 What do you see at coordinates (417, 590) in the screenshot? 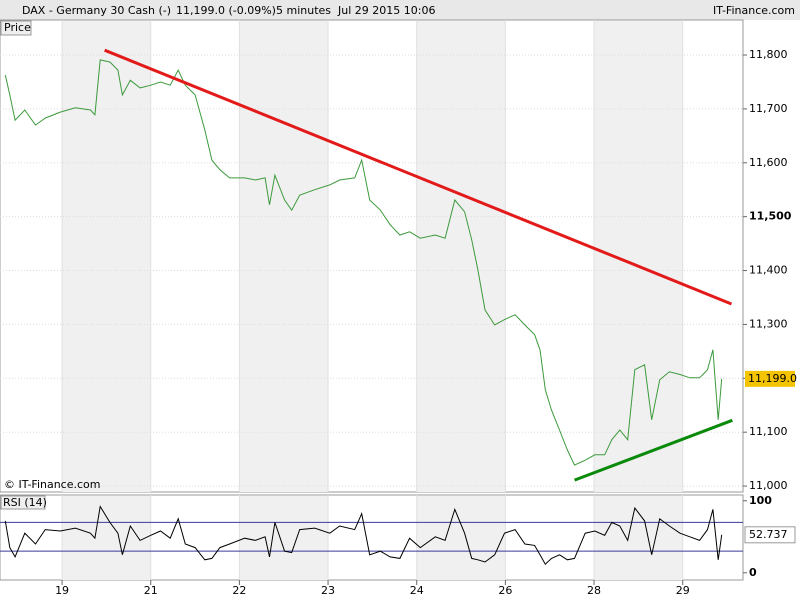
I see `x-tick-label: 24` at bounding box center [417, 590].